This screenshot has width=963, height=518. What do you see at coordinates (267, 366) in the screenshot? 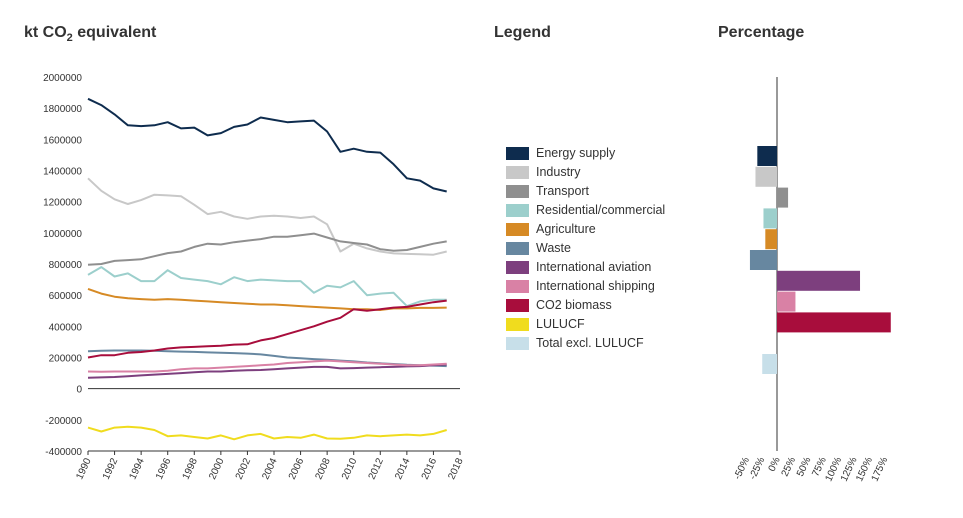
I see `series-line-international-shipping` at bounding box center [267, 366].